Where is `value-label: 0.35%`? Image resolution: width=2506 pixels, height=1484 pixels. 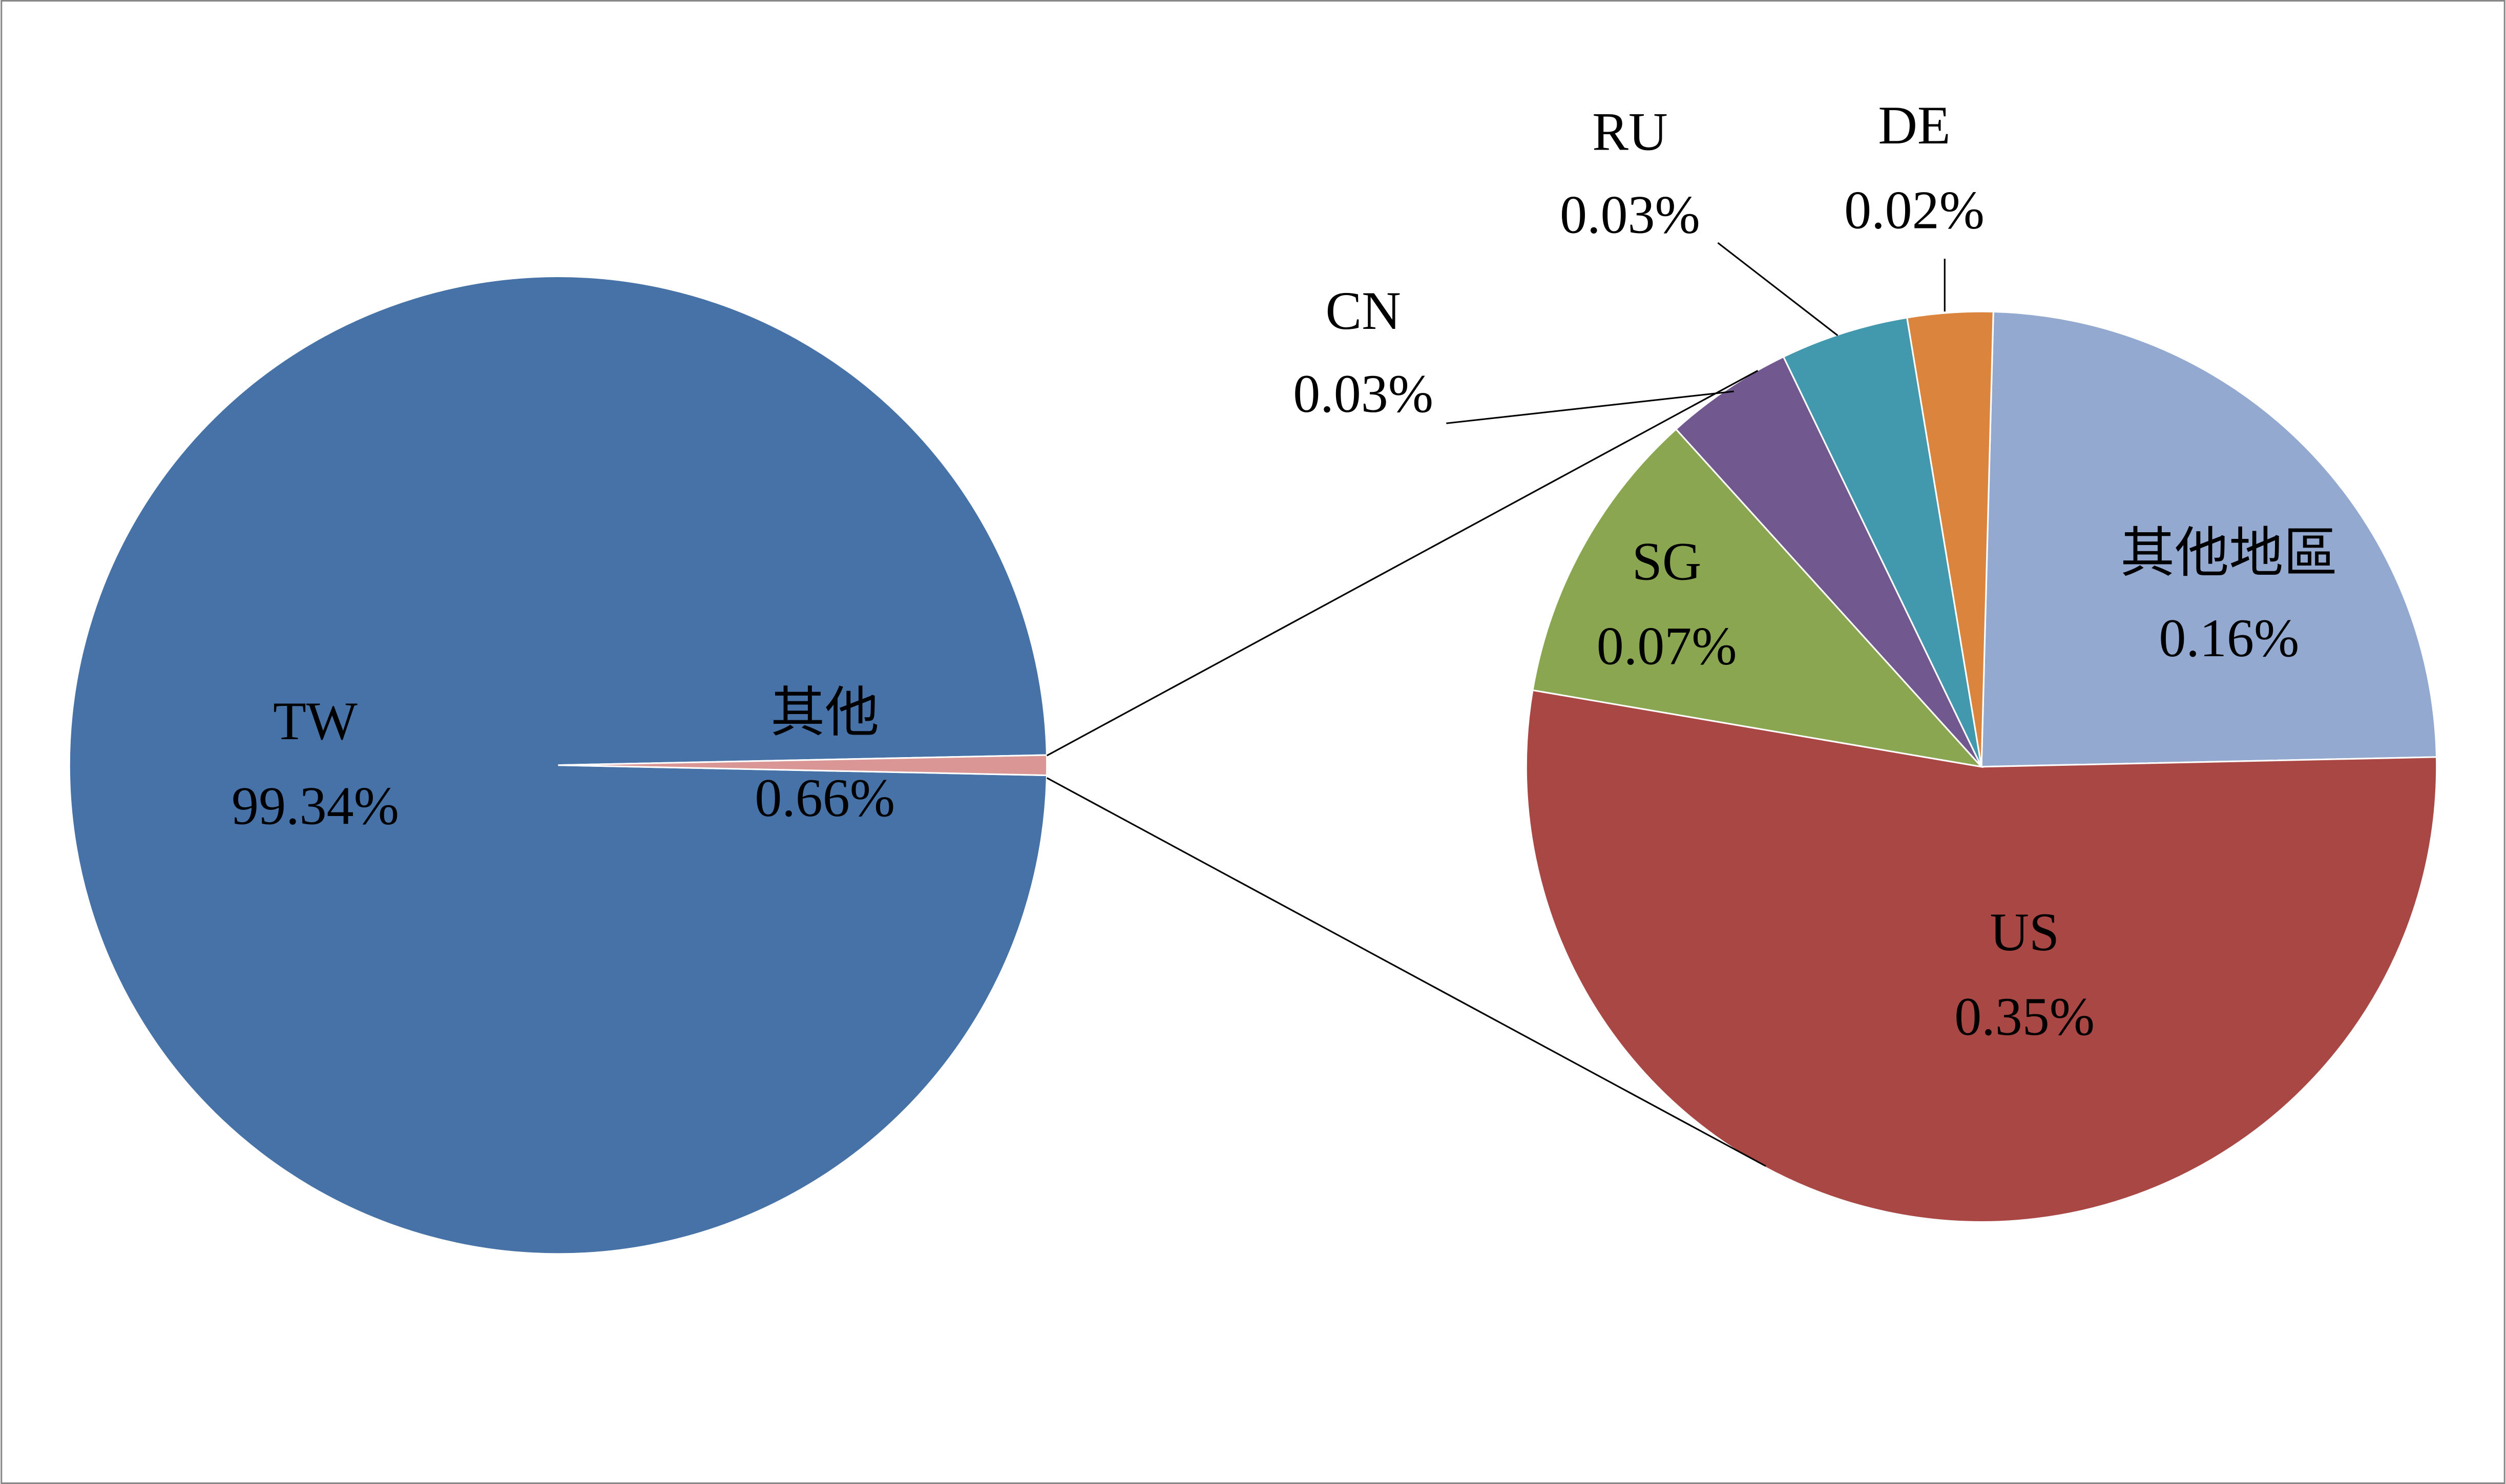
value-label: 0.35% is located at coordinates (2024, 1017).